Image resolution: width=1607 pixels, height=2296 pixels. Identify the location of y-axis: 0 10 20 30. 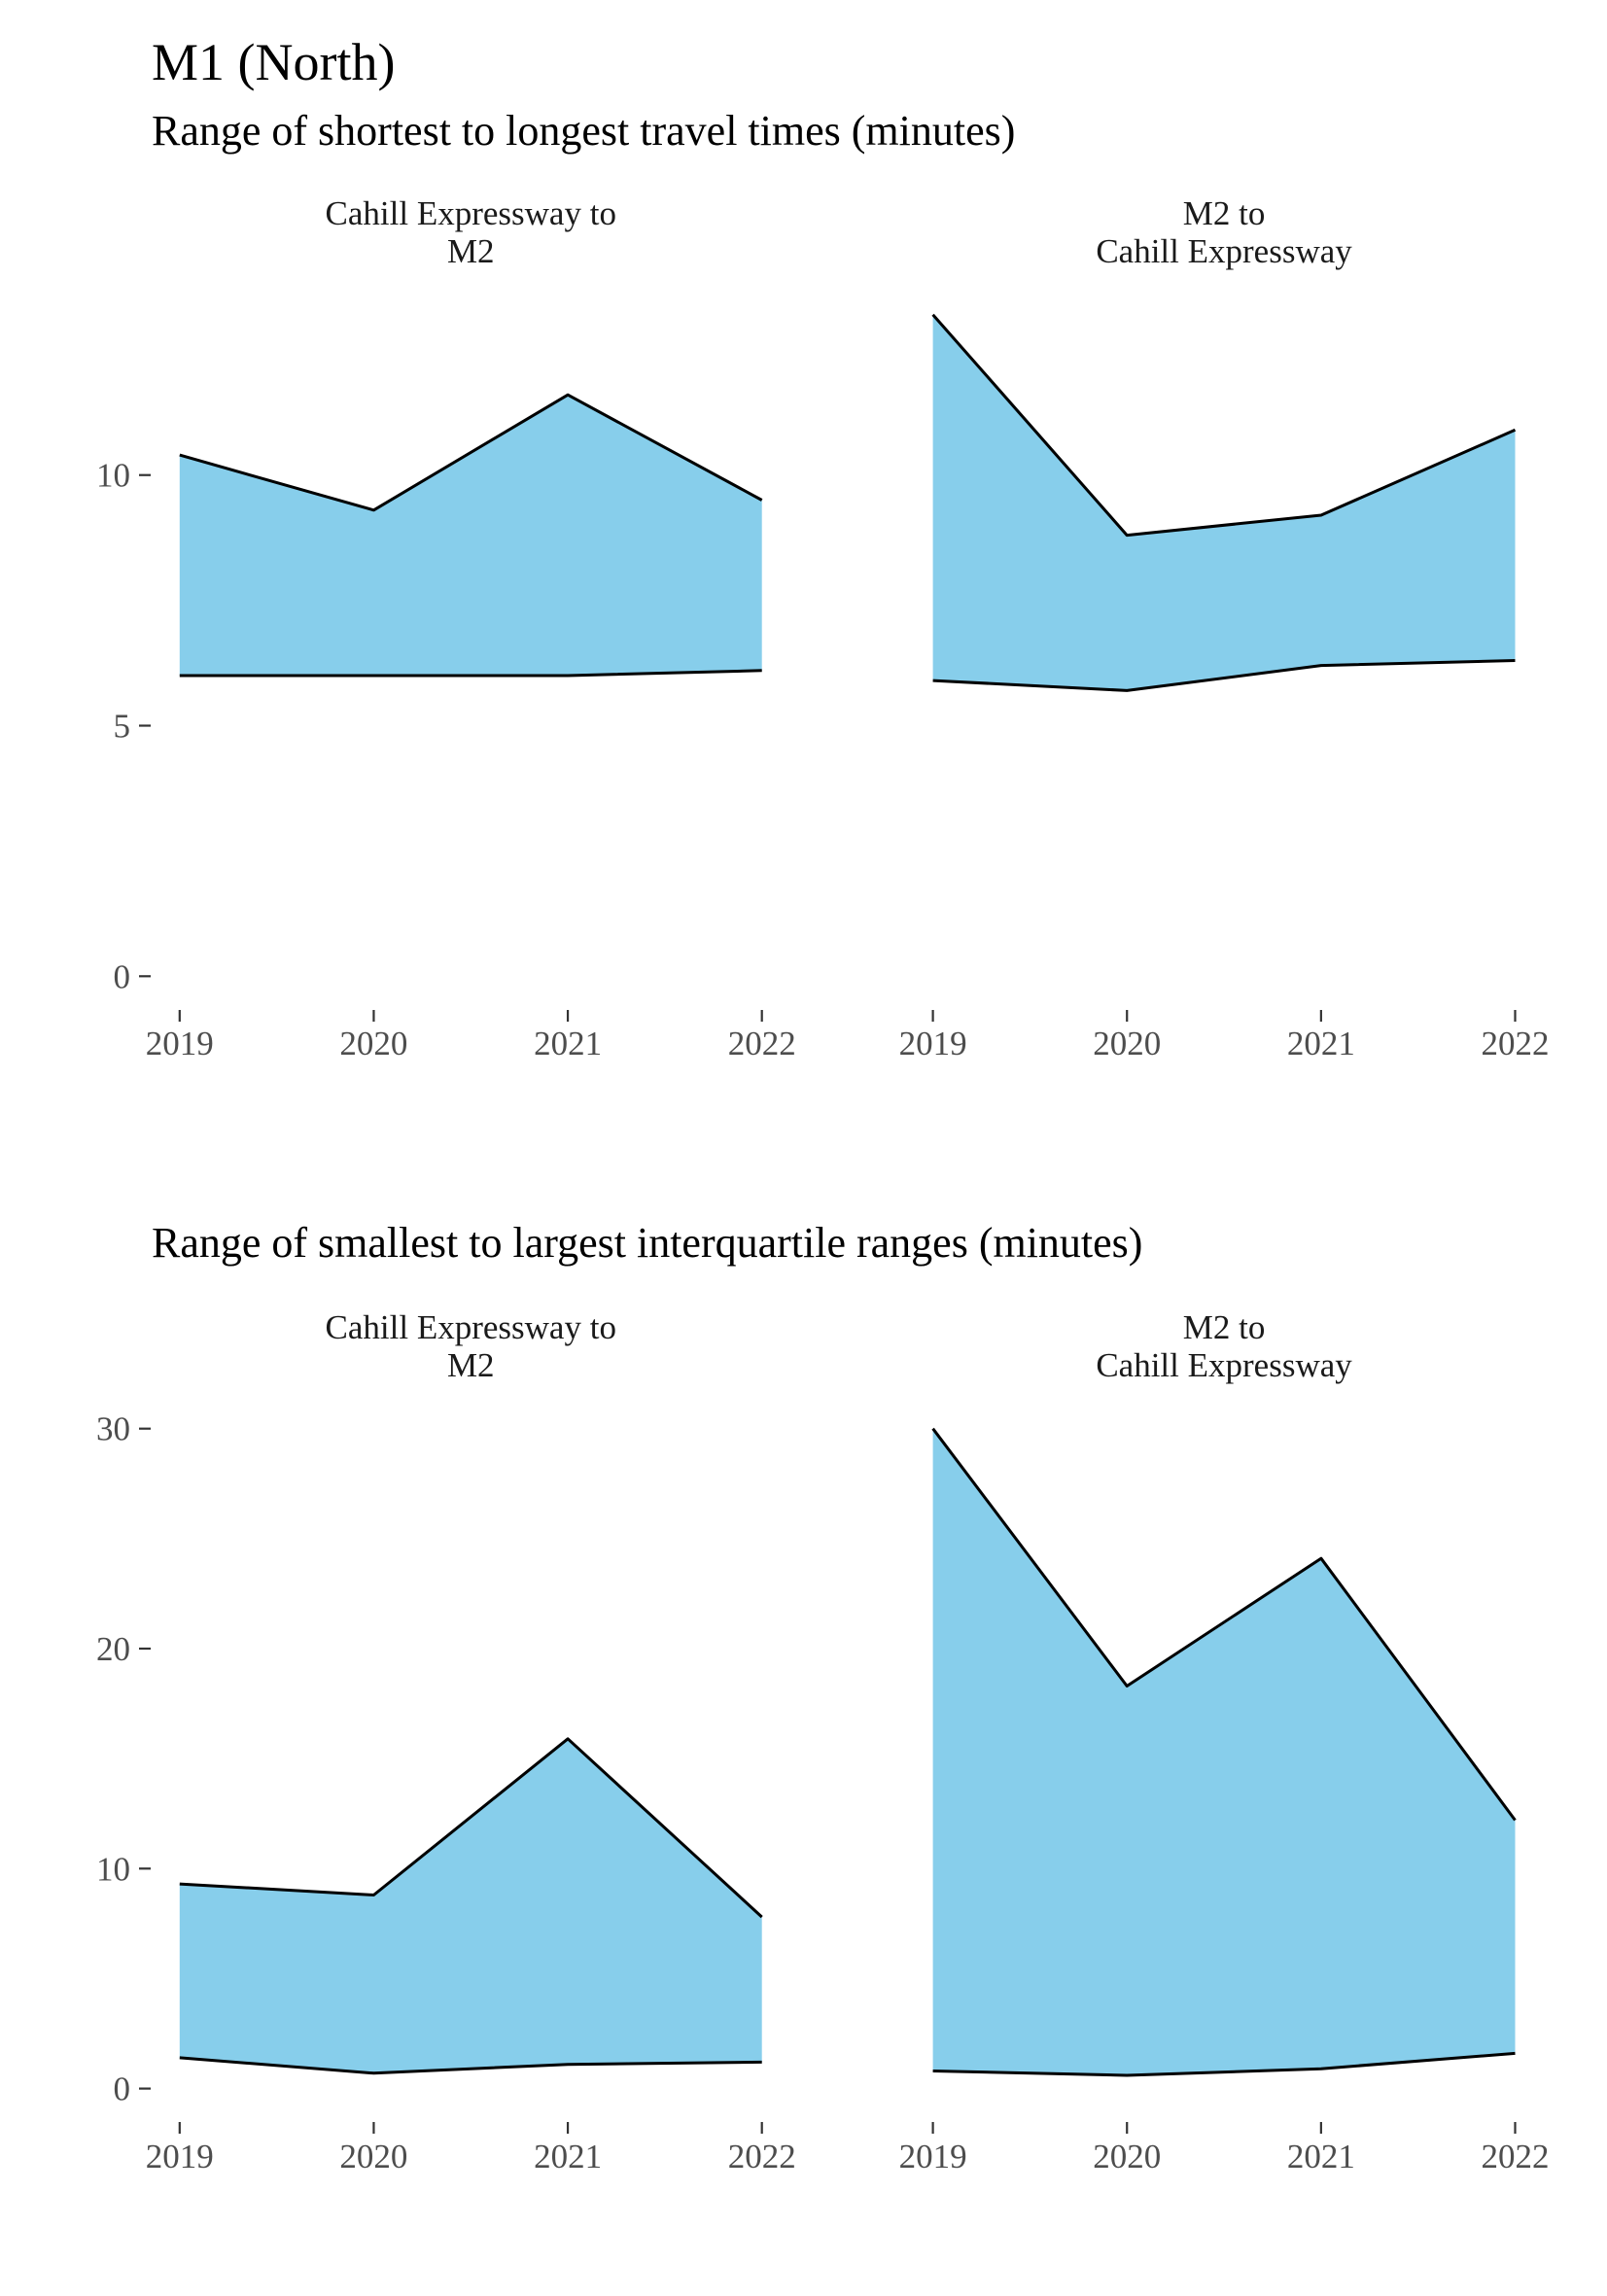
(123, 1759).